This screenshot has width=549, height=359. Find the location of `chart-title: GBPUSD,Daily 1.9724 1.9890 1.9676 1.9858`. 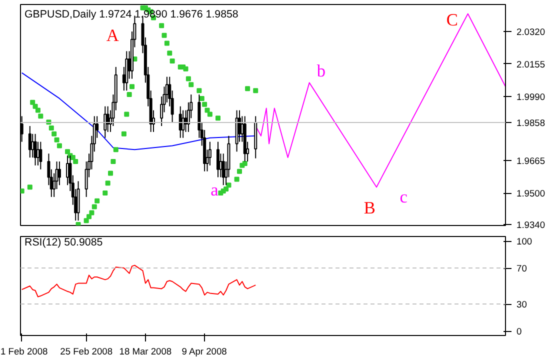

chart-title: GBPUSD,Daily 1.9724 1.9890 1.9676 1.9858 is located at coordinates (131, 14).